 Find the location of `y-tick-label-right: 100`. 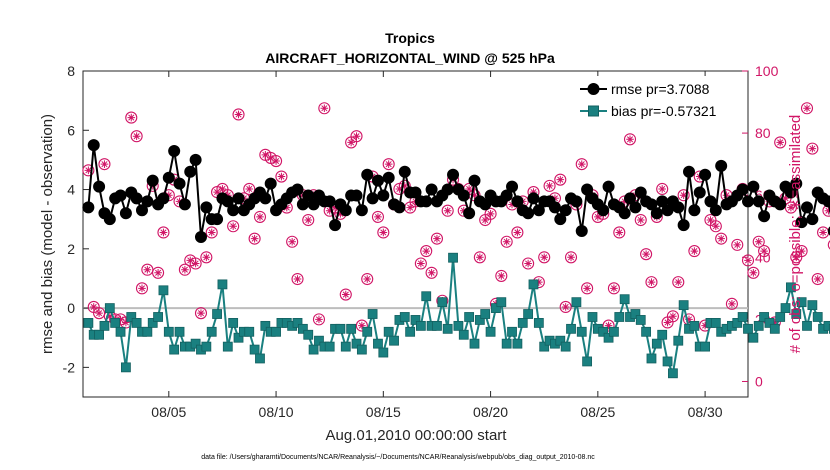

y-tick-label-right: 100 is located at coordinates (767, 71).